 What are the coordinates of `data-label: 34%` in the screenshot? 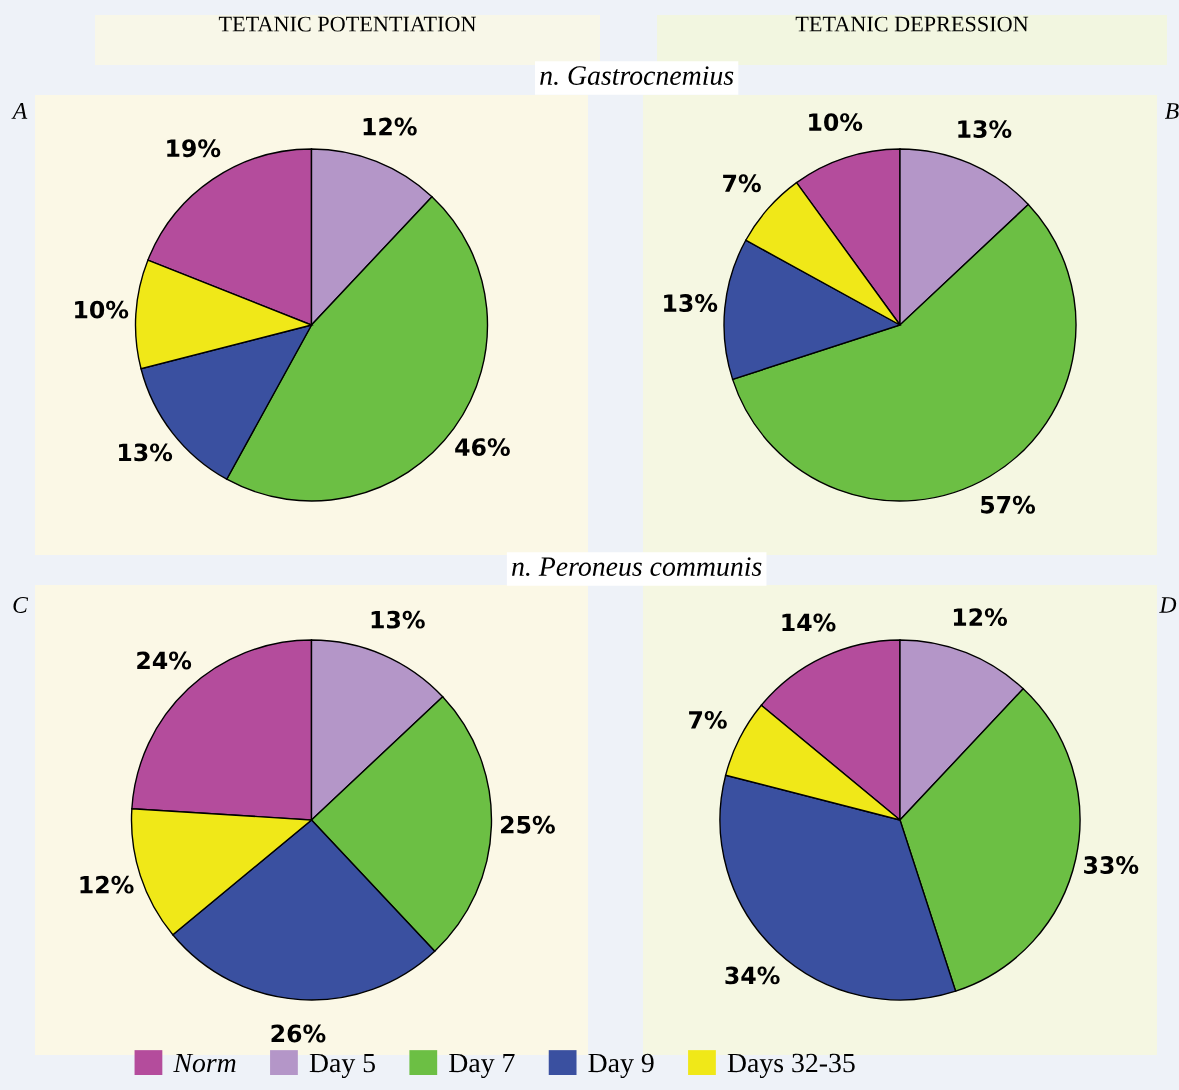 It's located at (752, 975).